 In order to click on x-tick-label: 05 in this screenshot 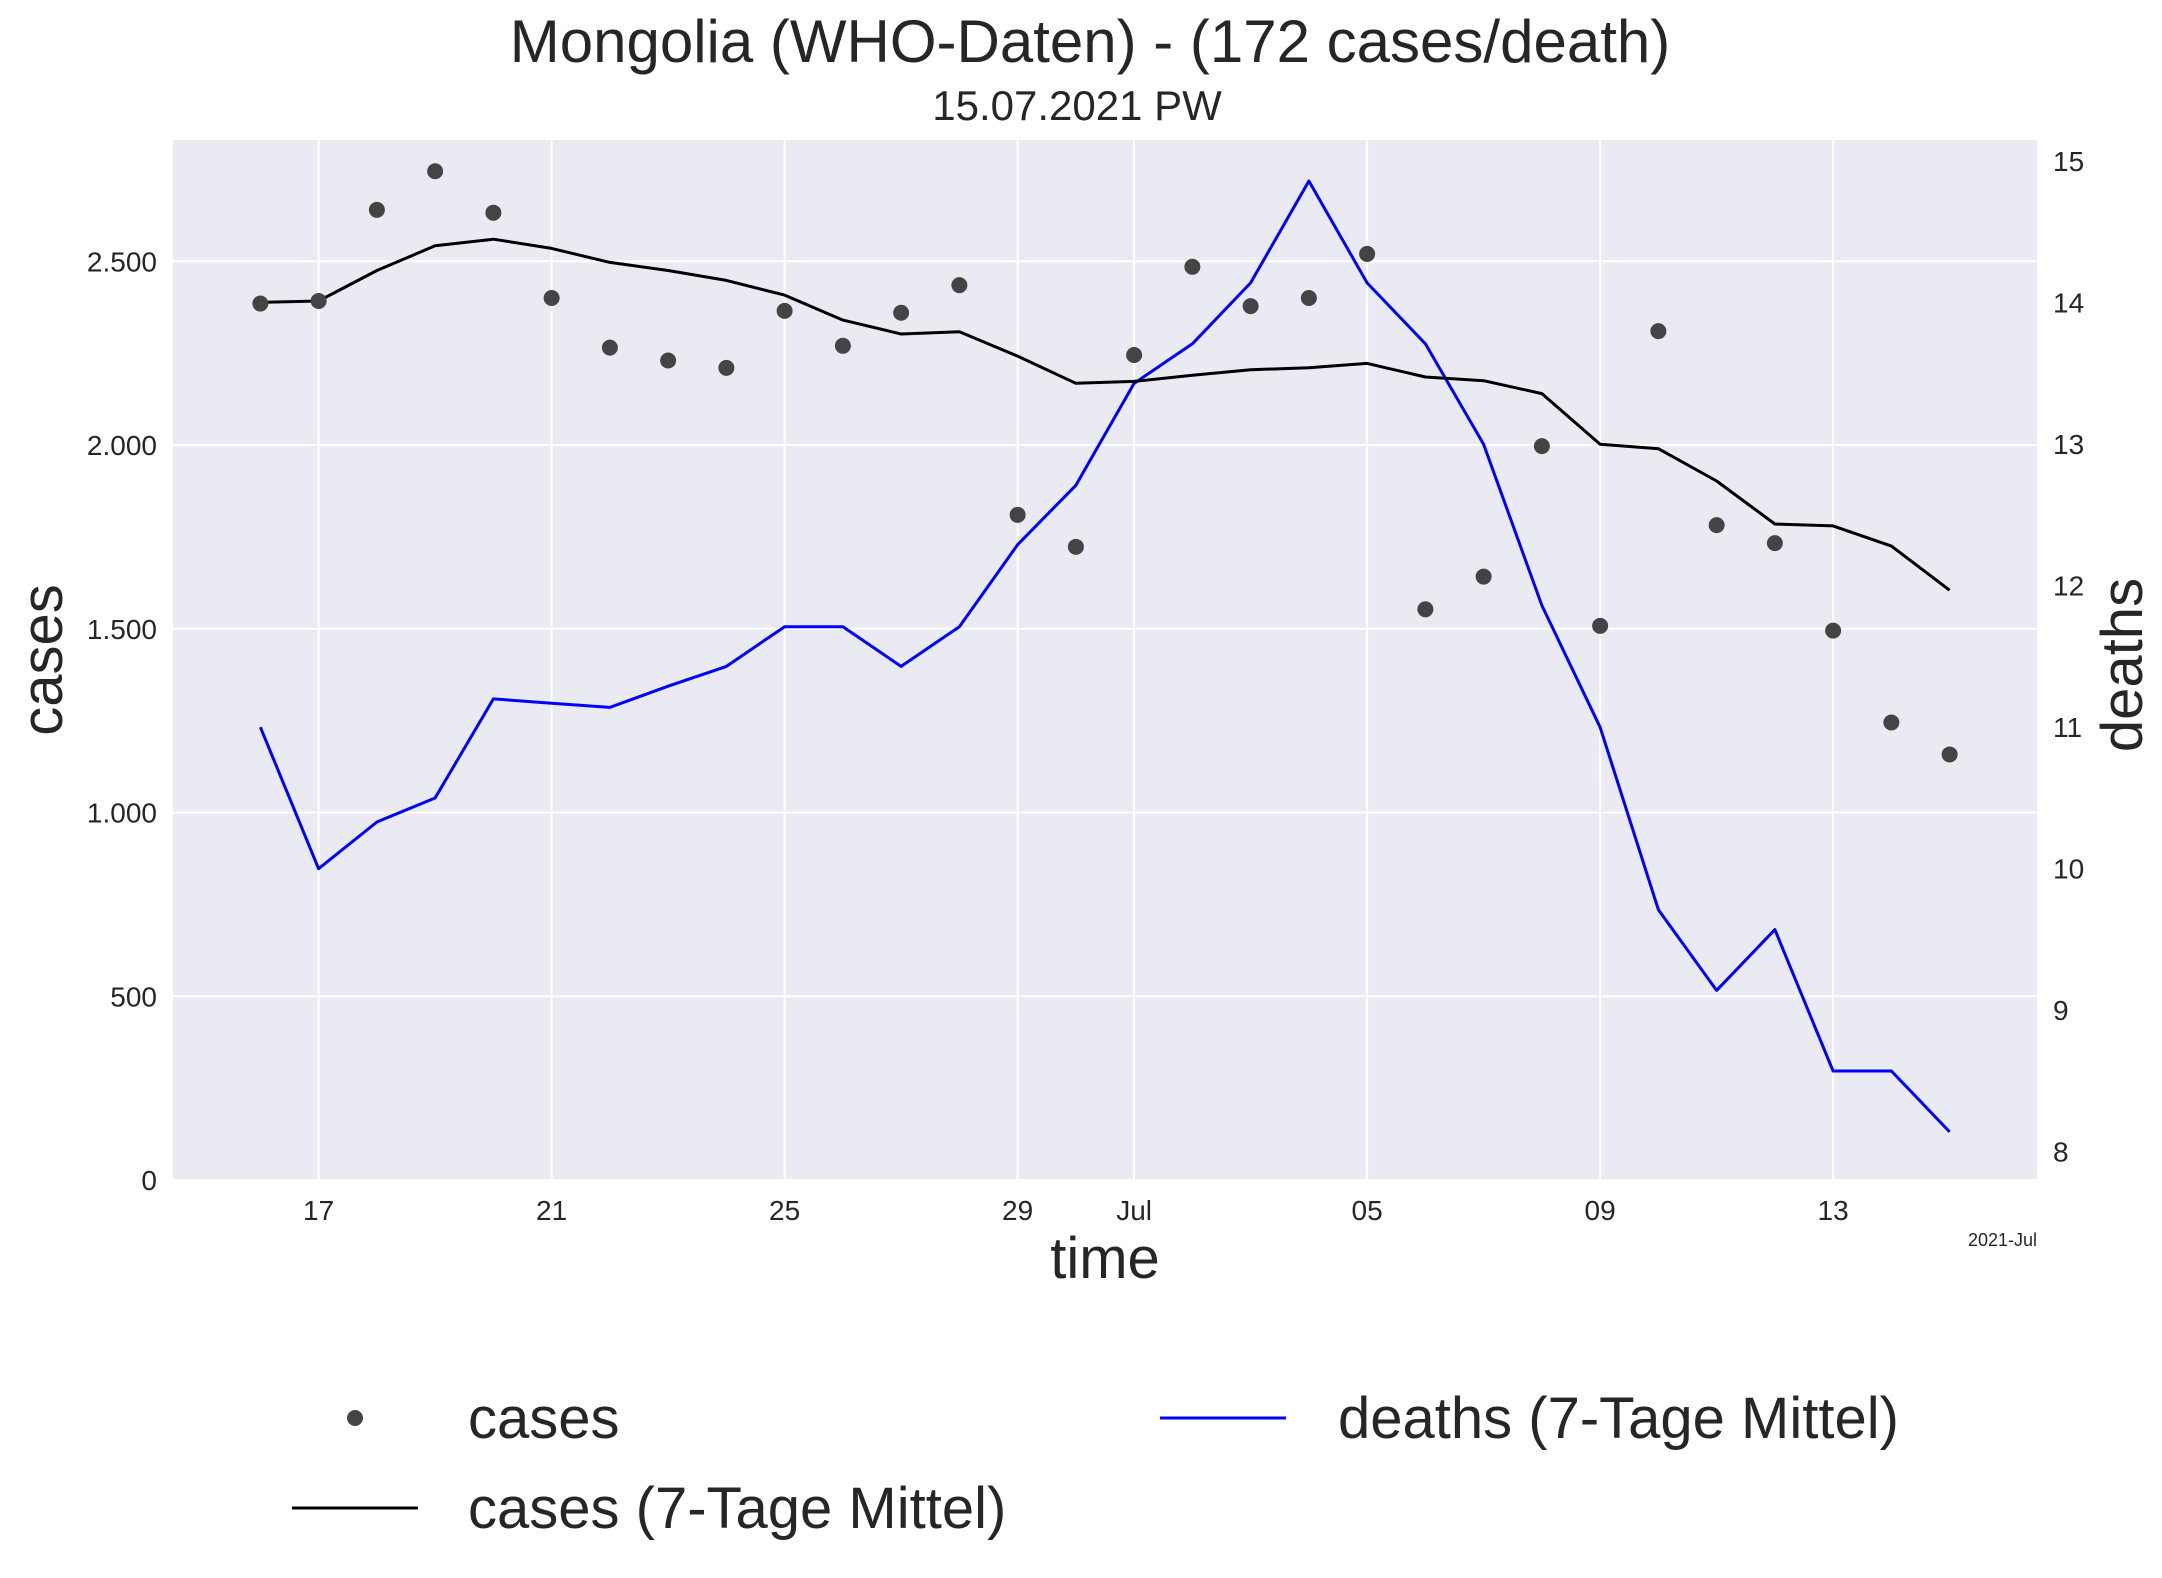, I will do `click(1367, 1210)`.